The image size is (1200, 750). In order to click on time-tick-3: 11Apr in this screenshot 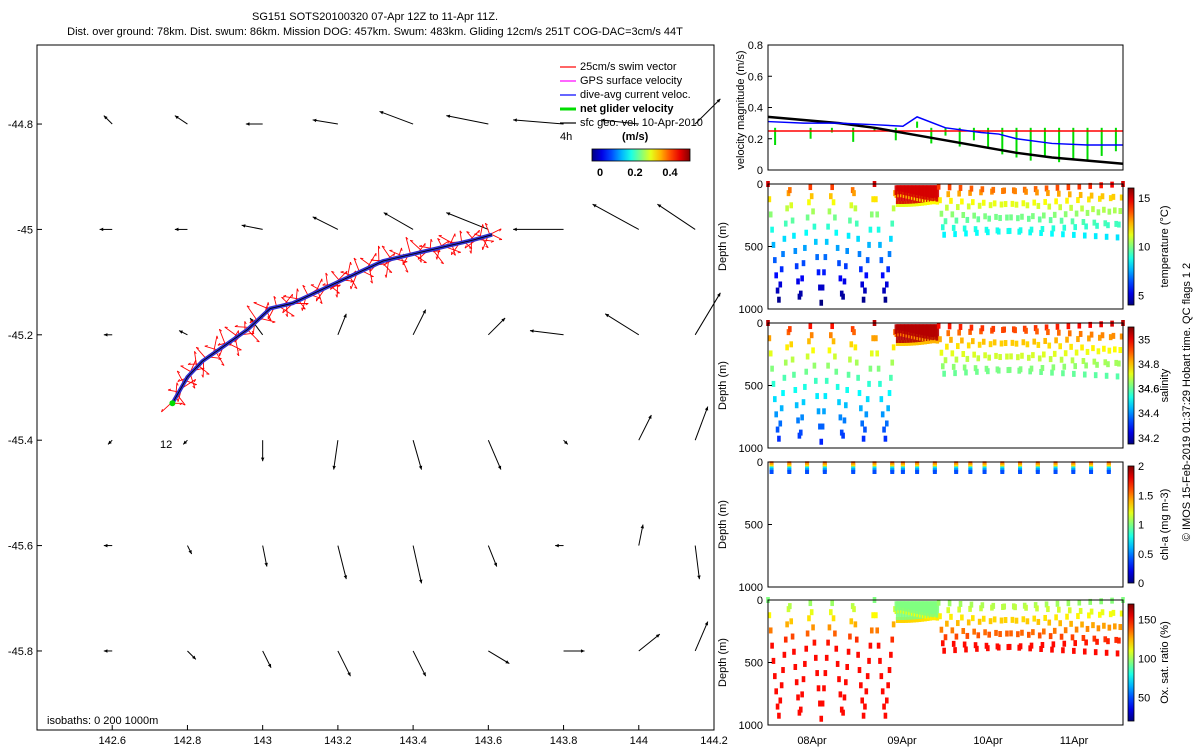, I will do `click(1074, 741)`.